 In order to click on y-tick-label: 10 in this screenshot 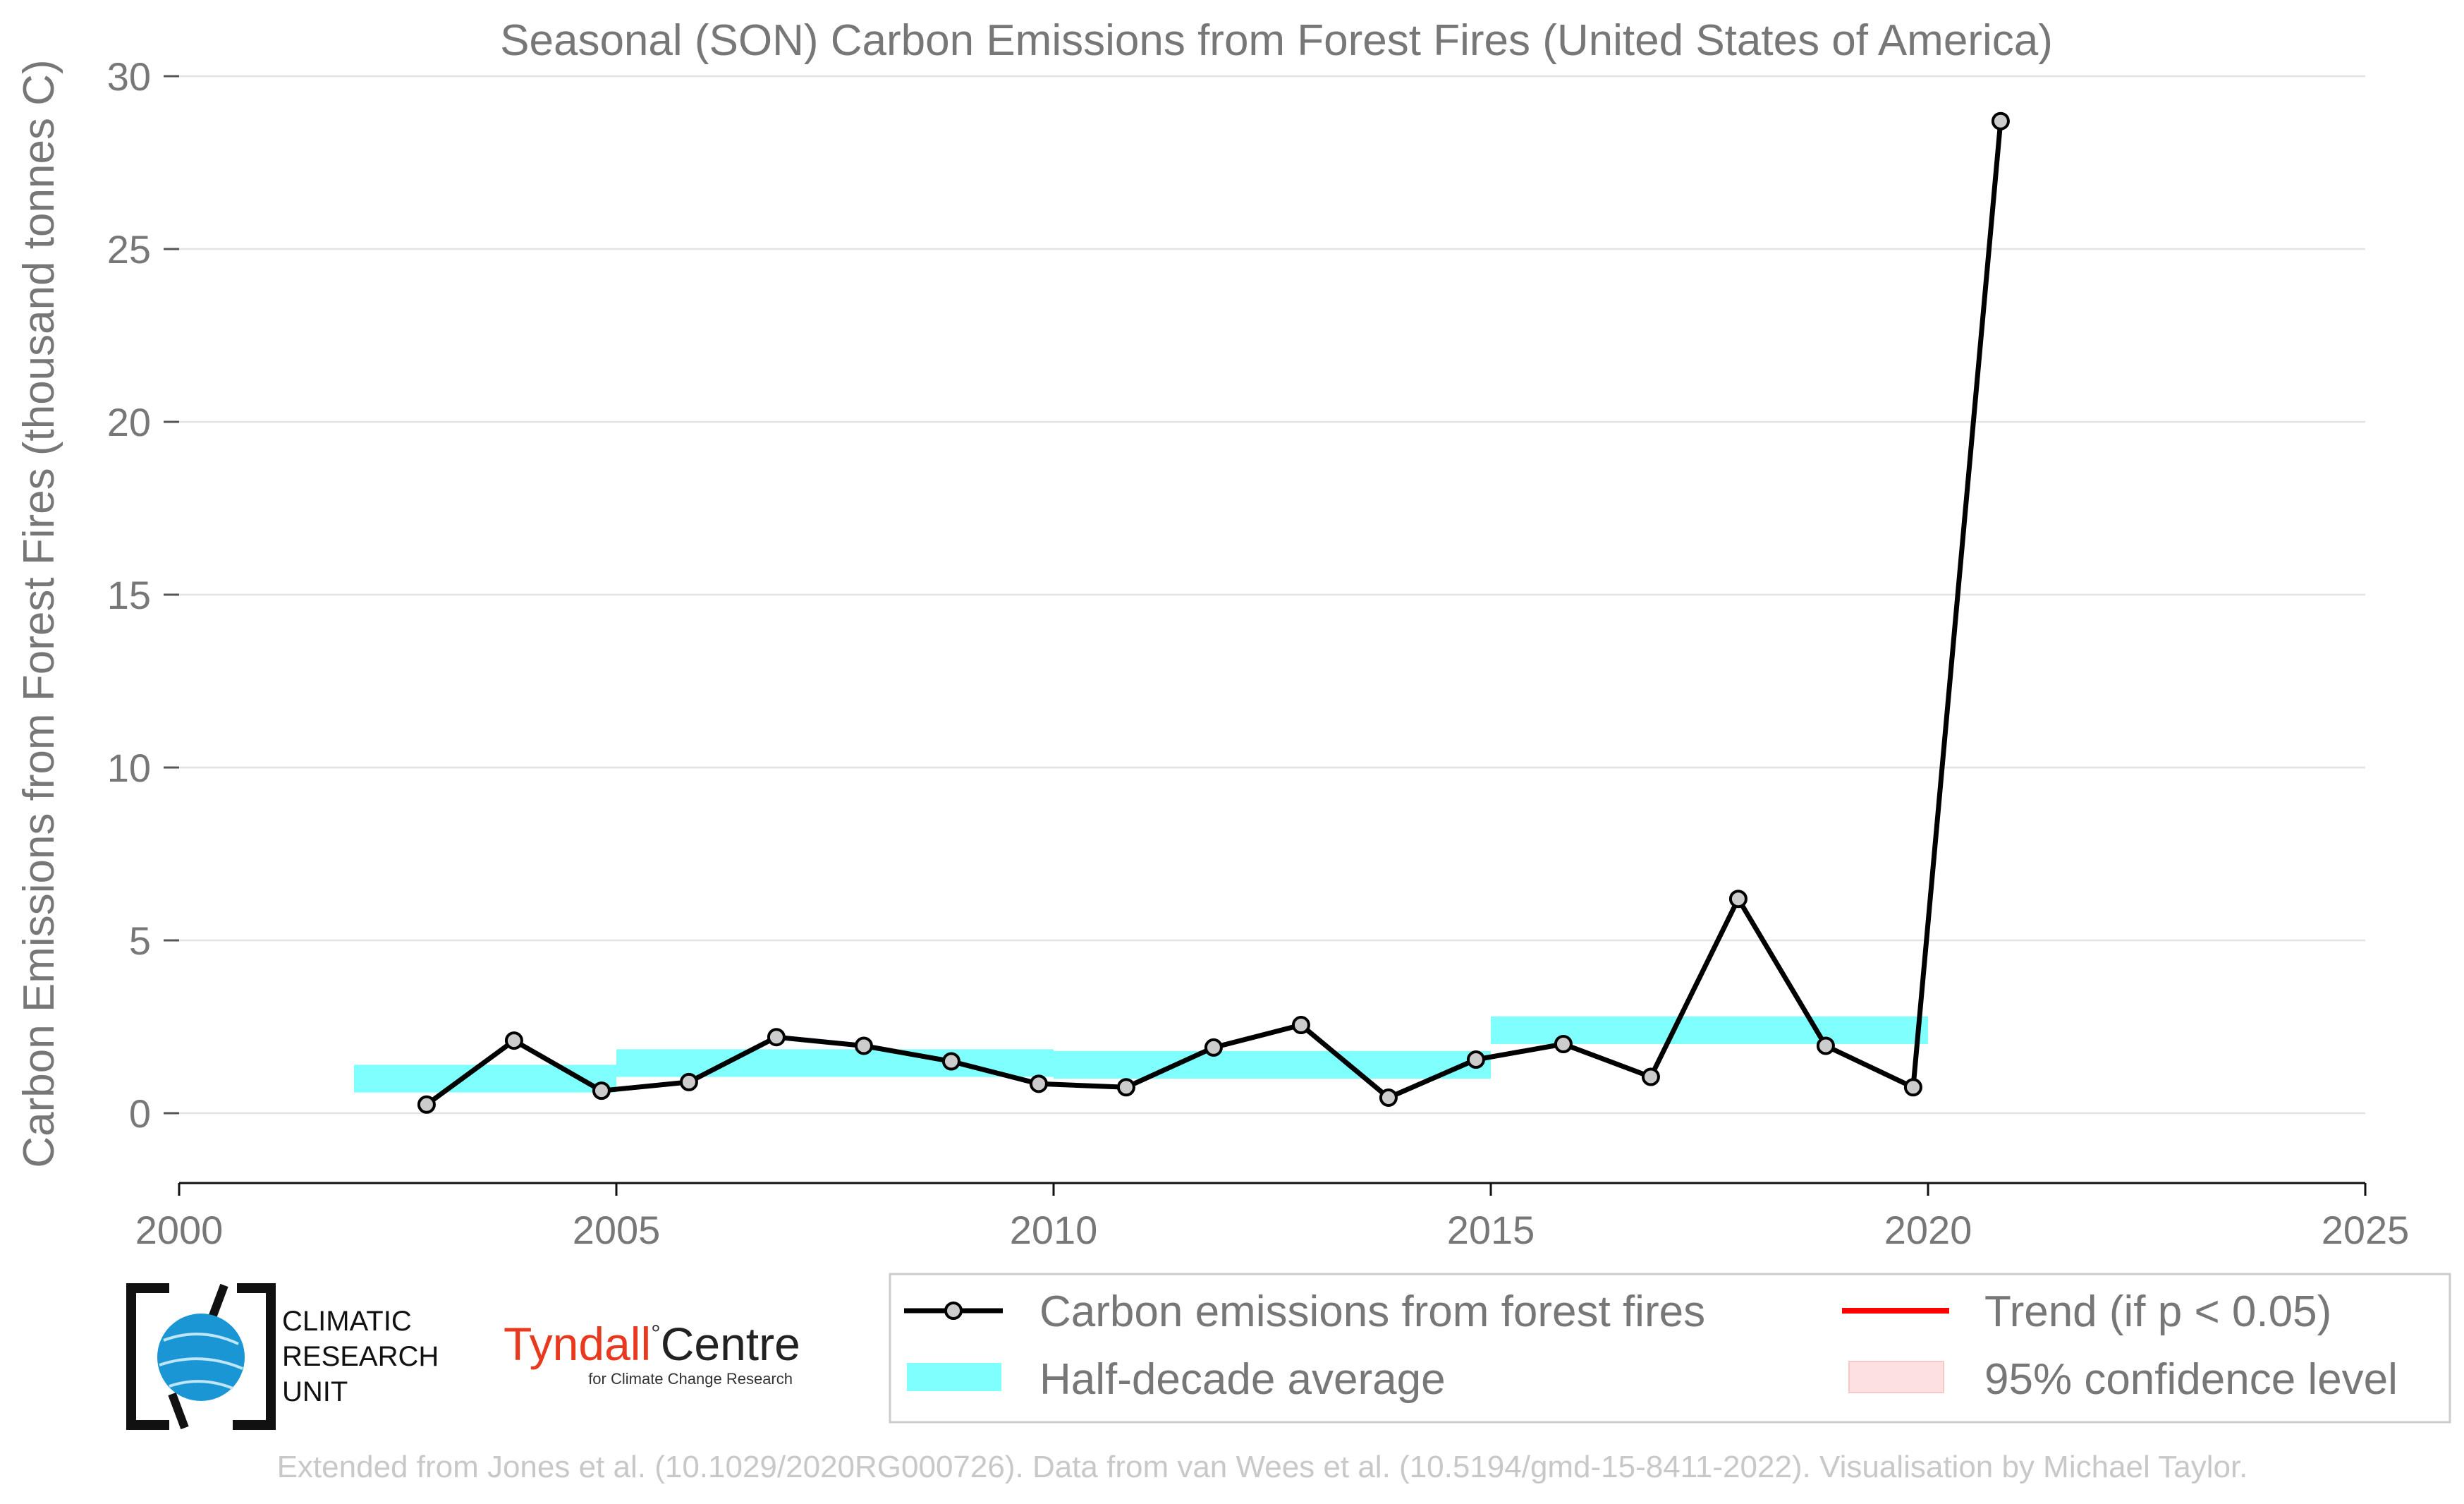, I will do `click(129, 768)`.